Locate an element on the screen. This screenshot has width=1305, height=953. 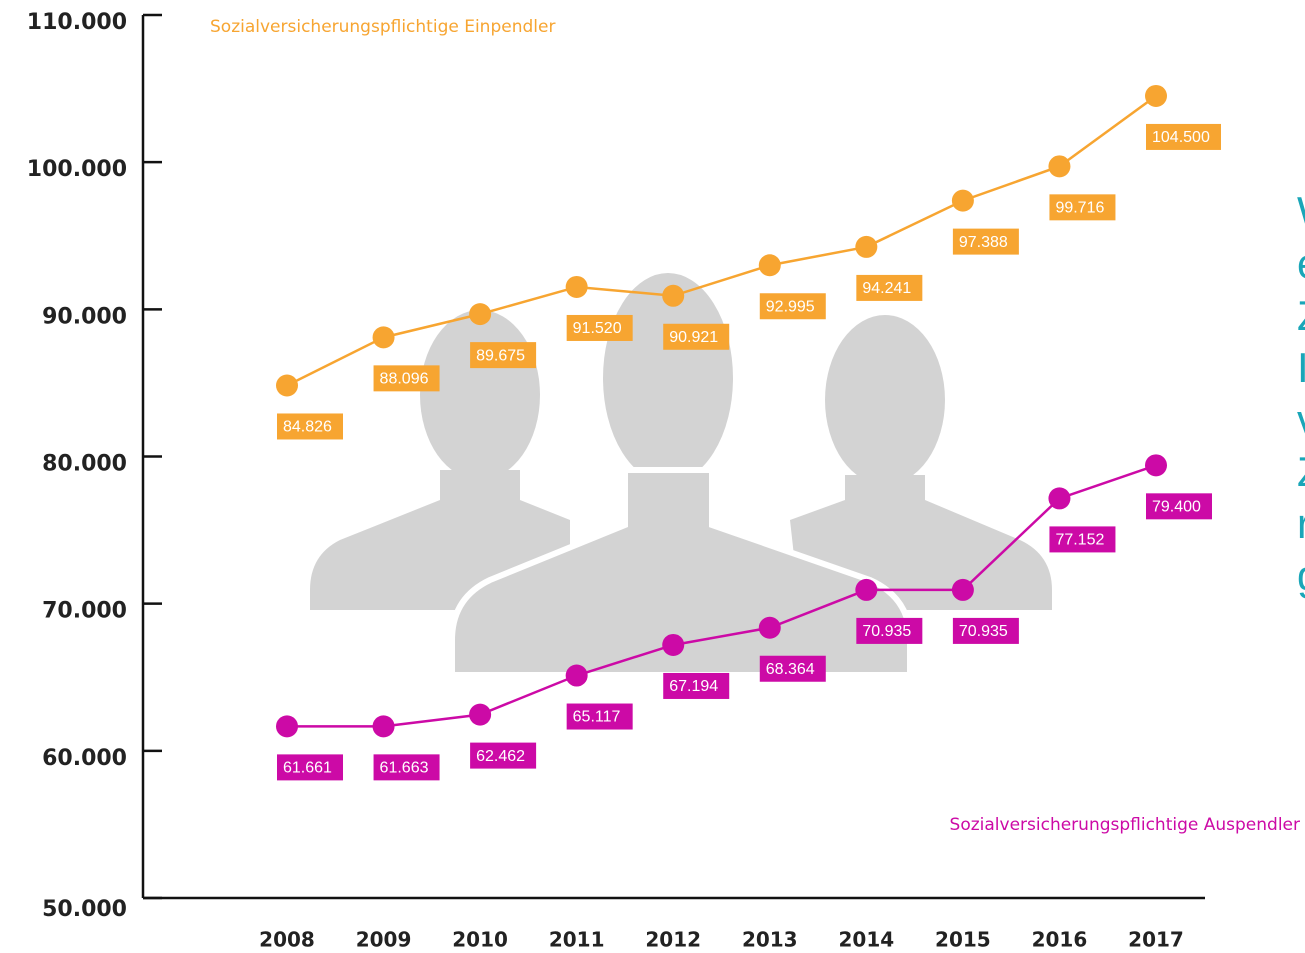
annotation: v is located at coordinates (1301, 419).